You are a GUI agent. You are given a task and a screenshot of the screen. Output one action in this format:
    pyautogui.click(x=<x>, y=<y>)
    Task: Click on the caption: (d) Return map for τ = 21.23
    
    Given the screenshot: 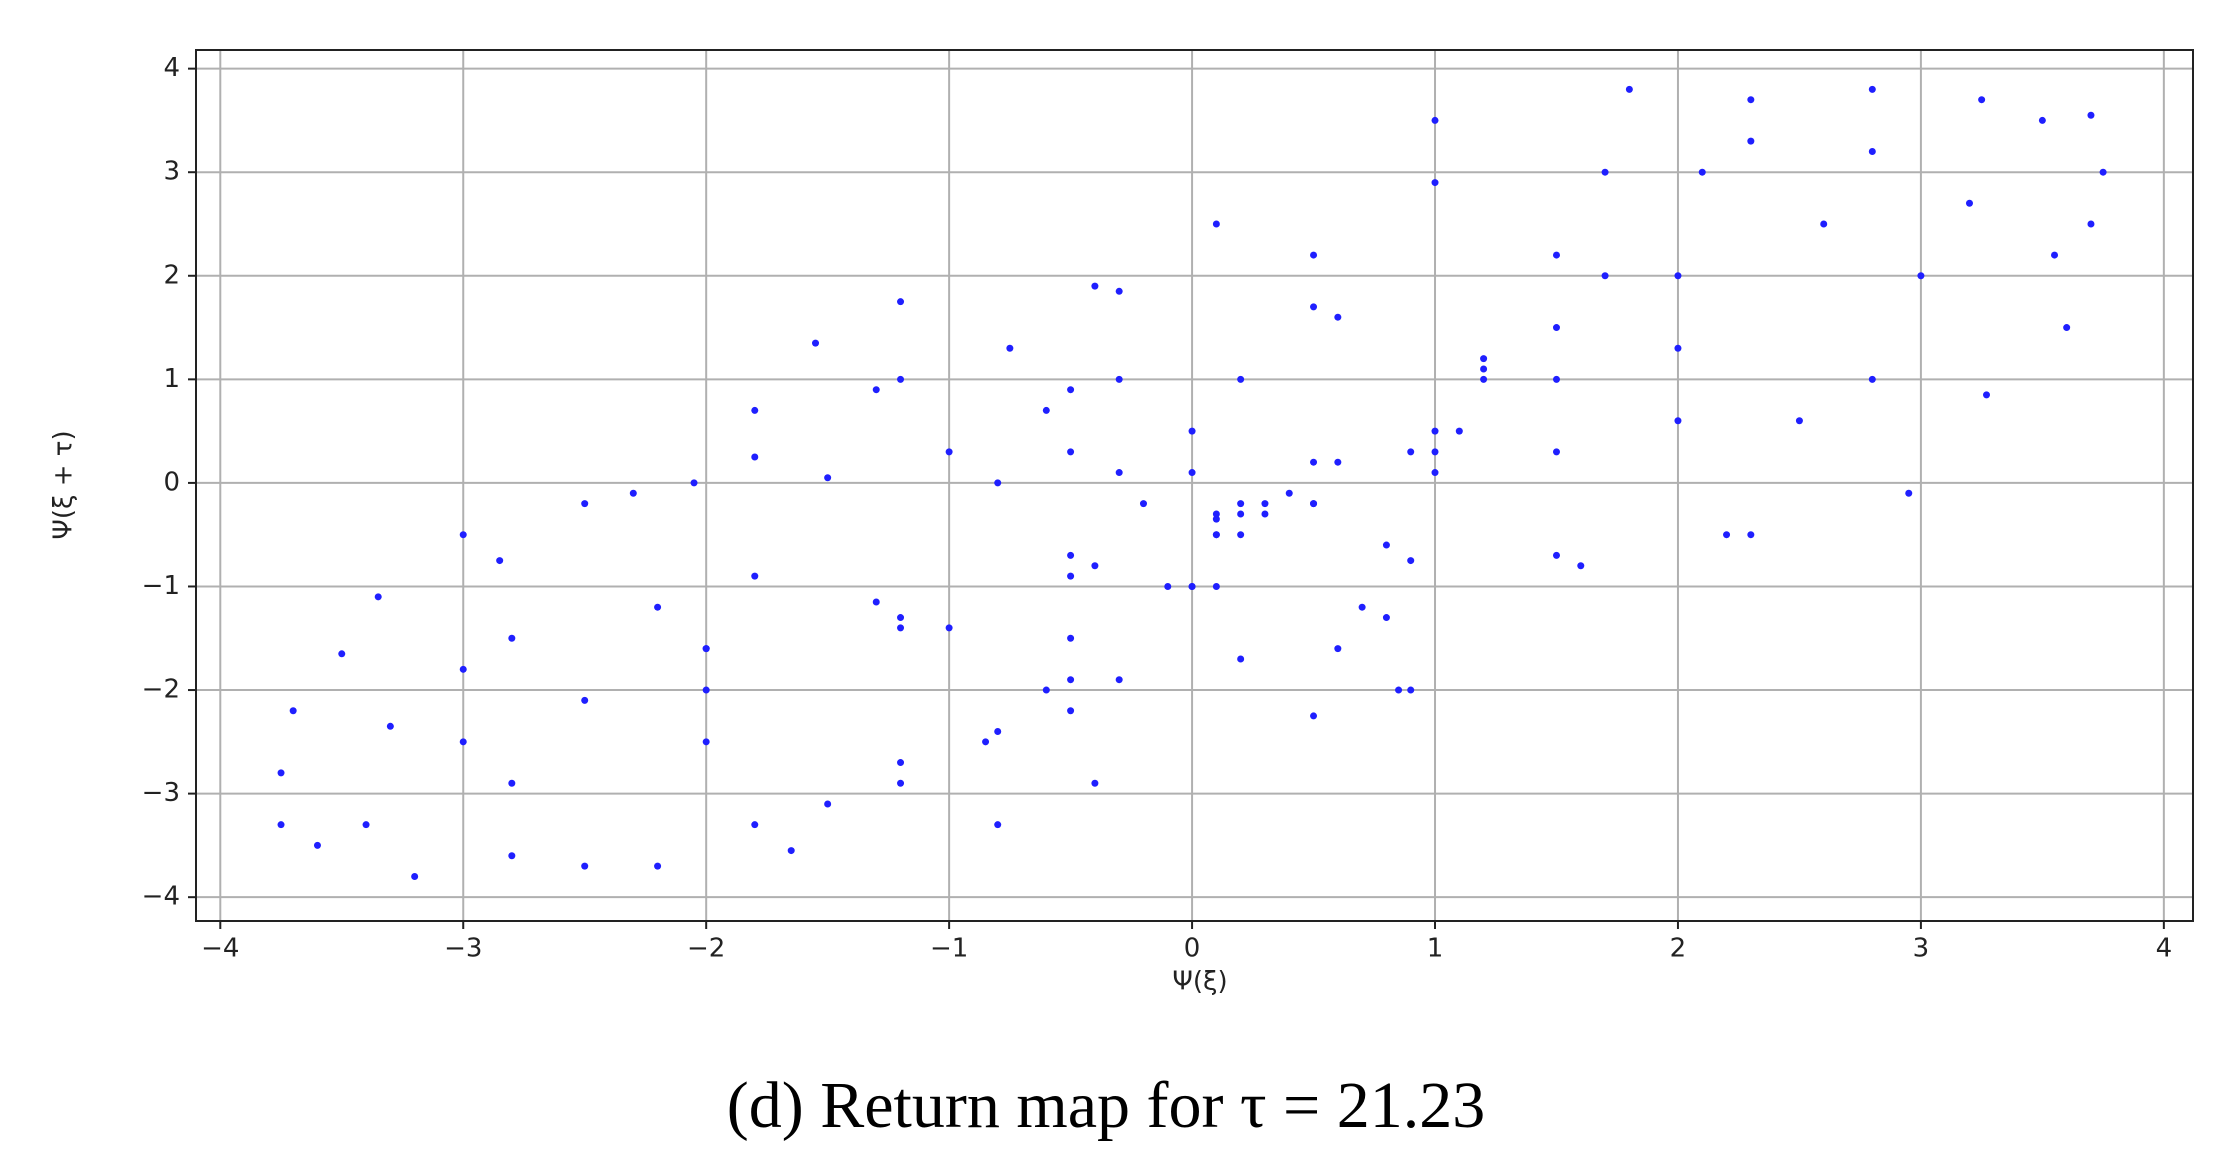 What is the action you would take?
    pyautogui.click(x=1106, y=1105)
    